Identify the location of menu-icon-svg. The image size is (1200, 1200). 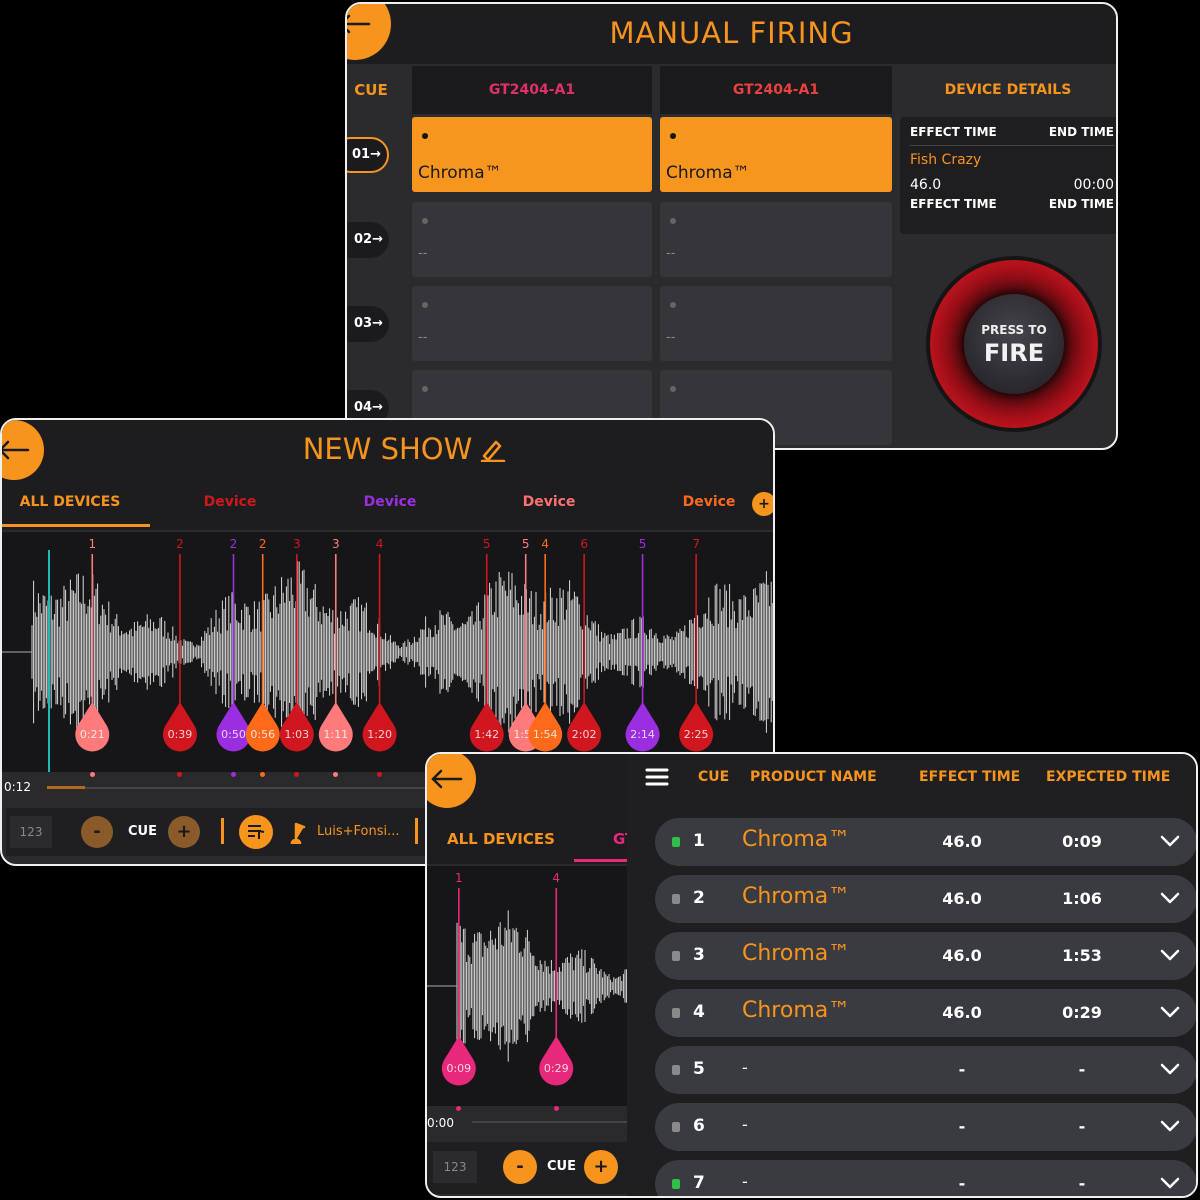
(657, 777).